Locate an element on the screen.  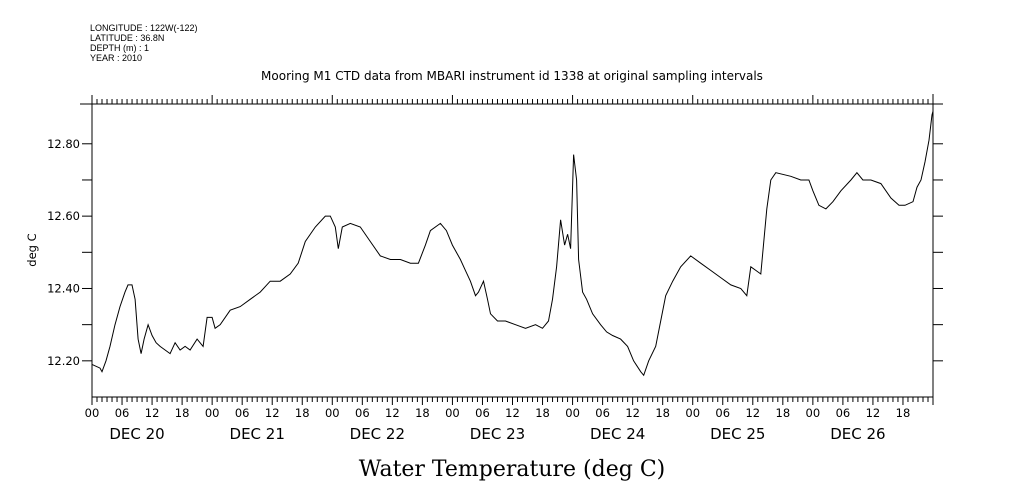
day-label: DEC 23 is located at coordinates (497, 434).